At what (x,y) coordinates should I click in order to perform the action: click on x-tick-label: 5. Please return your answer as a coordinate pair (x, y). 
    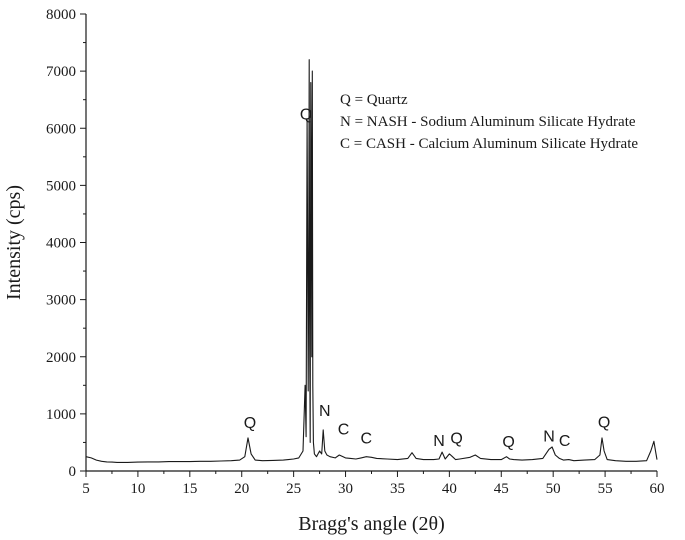
    Looking at the image, I should click on (86, 489).